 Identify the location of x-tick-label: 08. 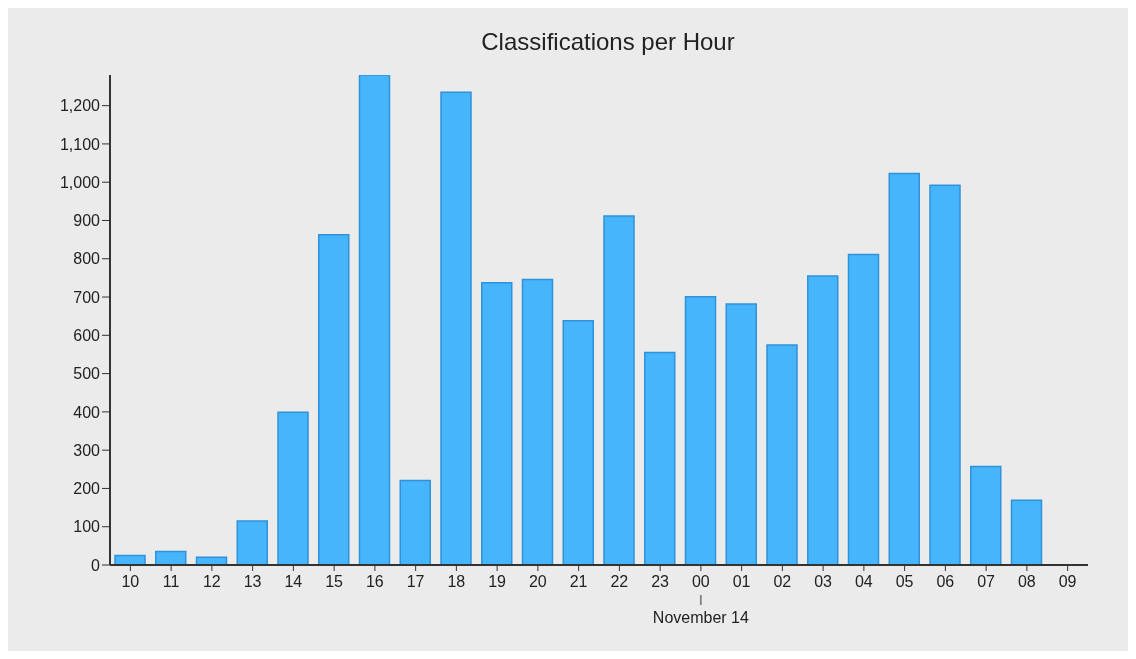
(1026, 581).